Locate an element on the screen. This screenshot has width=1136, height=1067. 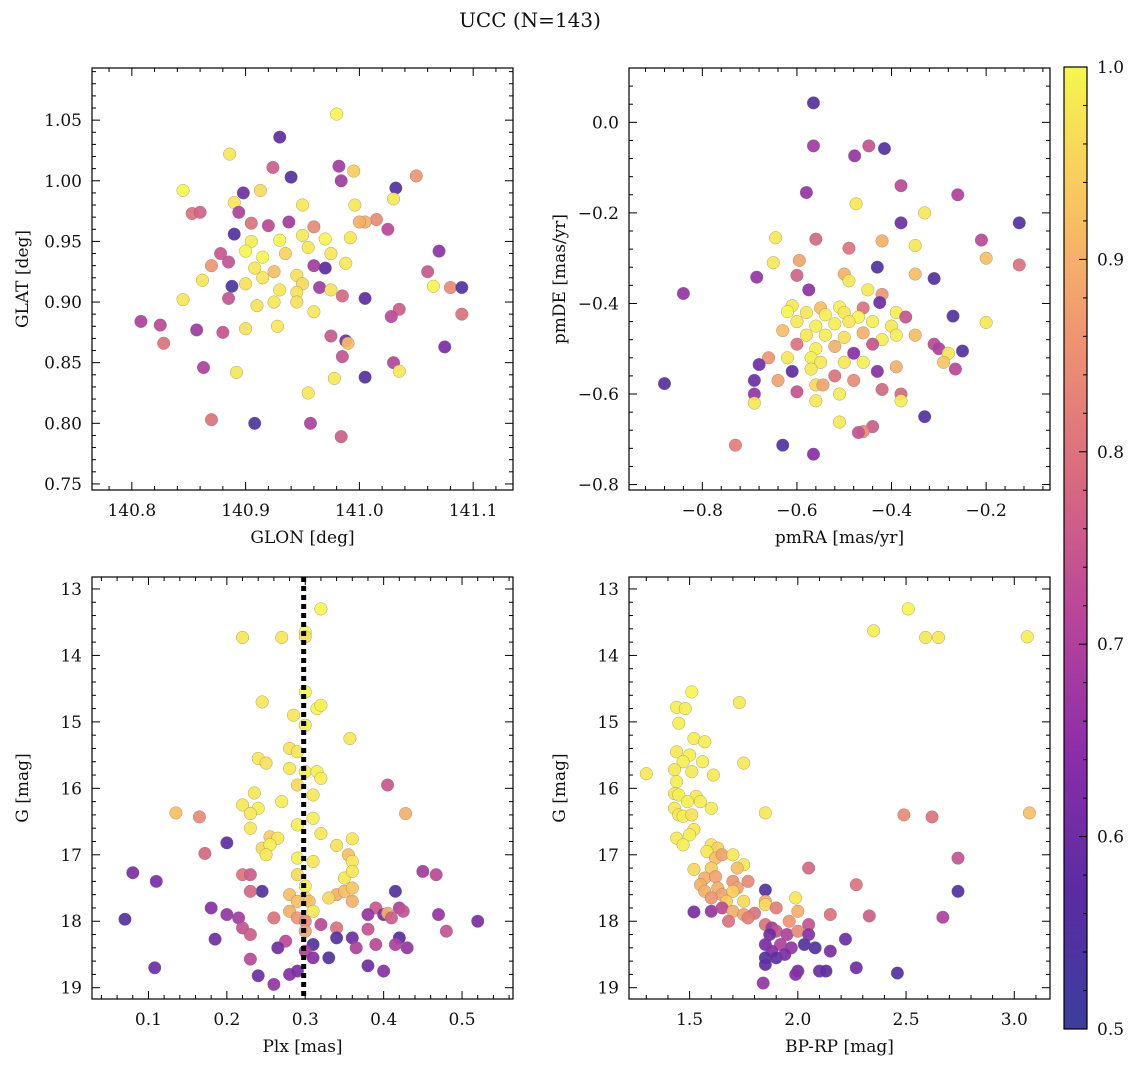
colorbar-gradient is located at coordinates (1075, 548).